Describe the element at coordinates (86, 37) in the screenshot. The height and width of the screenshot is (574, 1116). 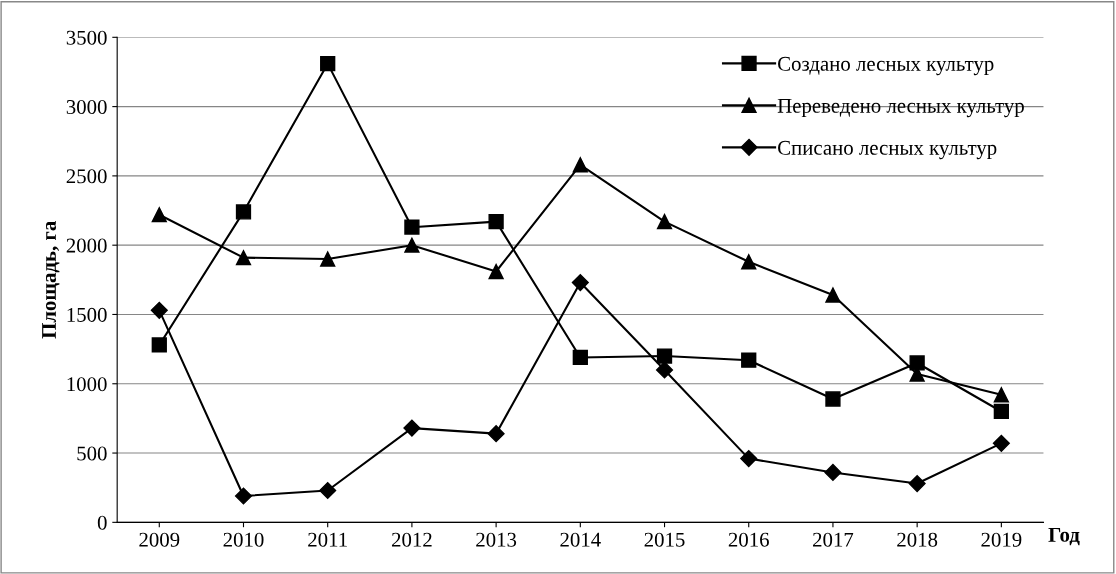
I see `y-tick-label: 3500` at that location.